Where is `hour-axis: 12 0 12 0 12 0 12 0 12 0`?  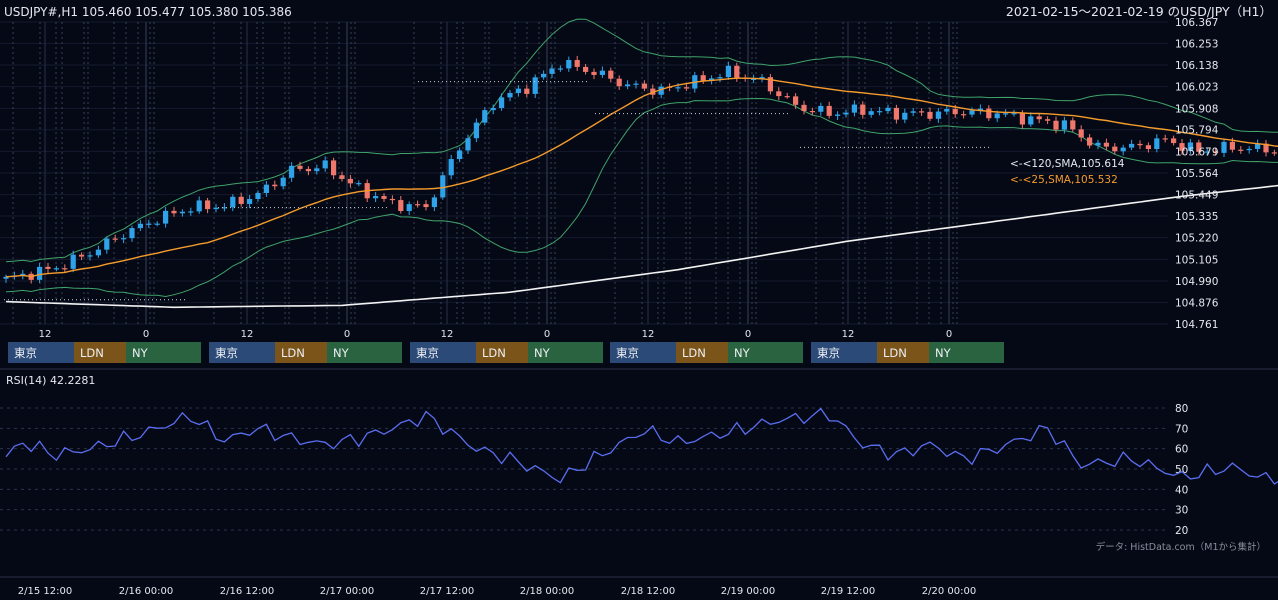
hour-axis: 12 0 12 0 12 0 12 0 12 0 is located at coordinates (496, 334).